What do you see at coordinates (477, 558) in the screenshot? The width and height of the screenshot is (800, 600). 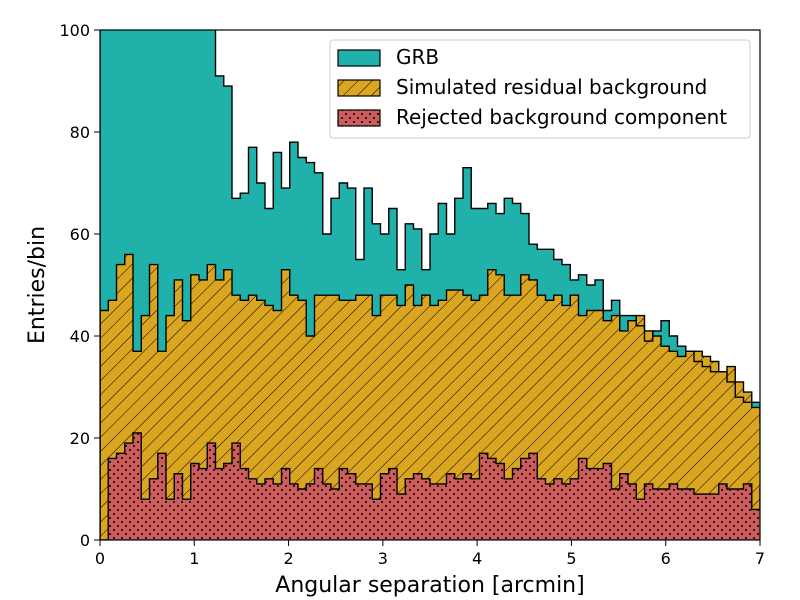 I see `x-tick-label: 4` at bounding box center [477, 558].